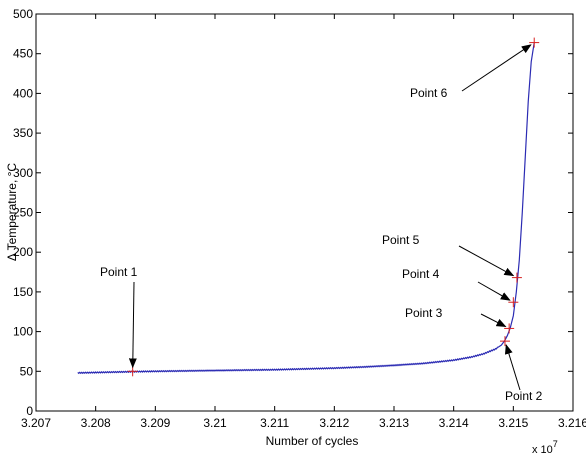 Image resolution: width=586 pixels, height=457 pixels. What do you see at coordinates (23, 133) in the screenshot?
I see `y-tick-label: 350` at bounding box center [23, 133].